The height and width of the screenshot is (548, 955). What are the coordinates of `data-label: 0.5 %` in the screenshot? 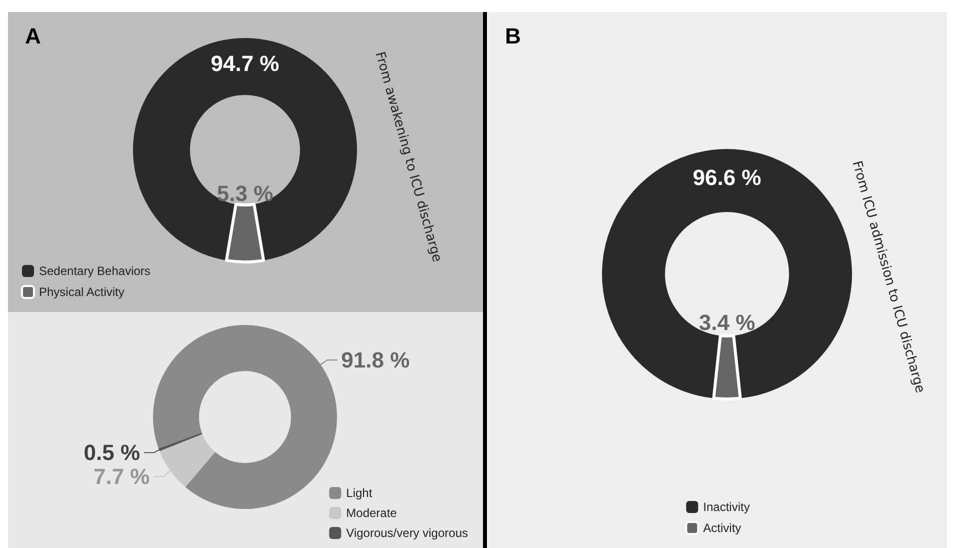 It's located at (112, 453).